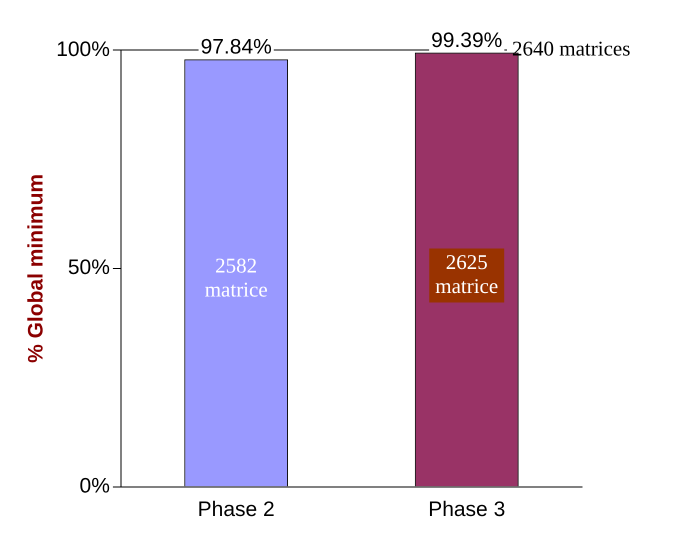  What do you see at coordinates (83, 49) in the screenshot?
I see `y-tick-label: 100%` at bounding box center [83, 49].